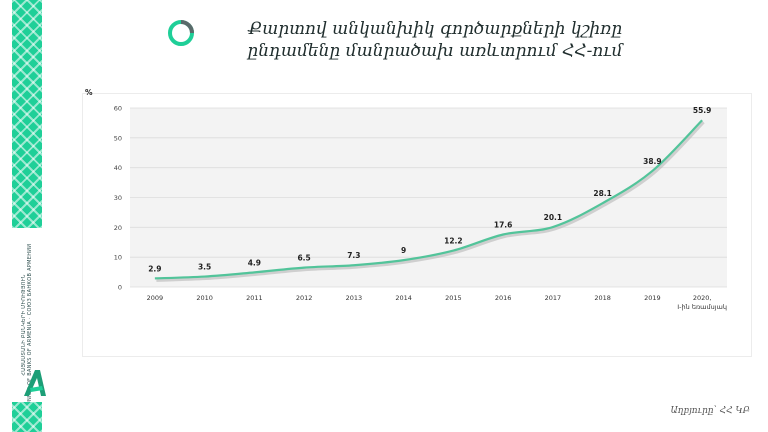  I want to click on y-tick-label: 20, so click(118, 228).